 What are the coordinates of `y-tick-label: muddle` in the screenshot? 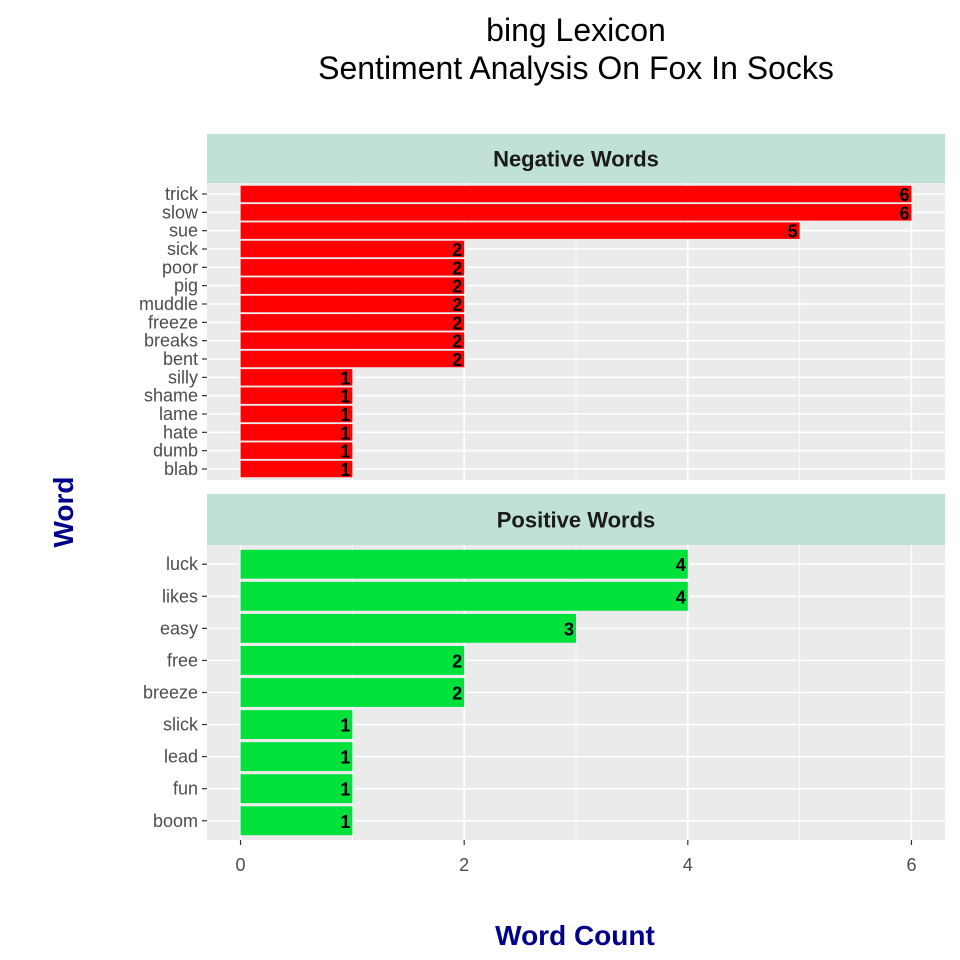 It's located at (168, 304).